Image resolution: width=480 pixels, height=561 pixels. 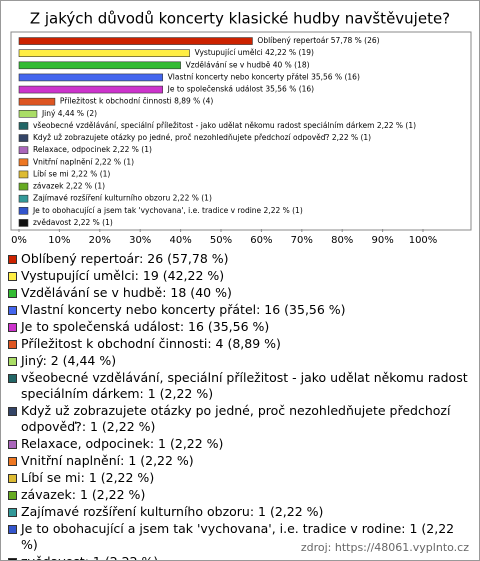 I want to click on legend-item: Líbí se mi: 1 (2,22 %), so click(x=239, y=478).